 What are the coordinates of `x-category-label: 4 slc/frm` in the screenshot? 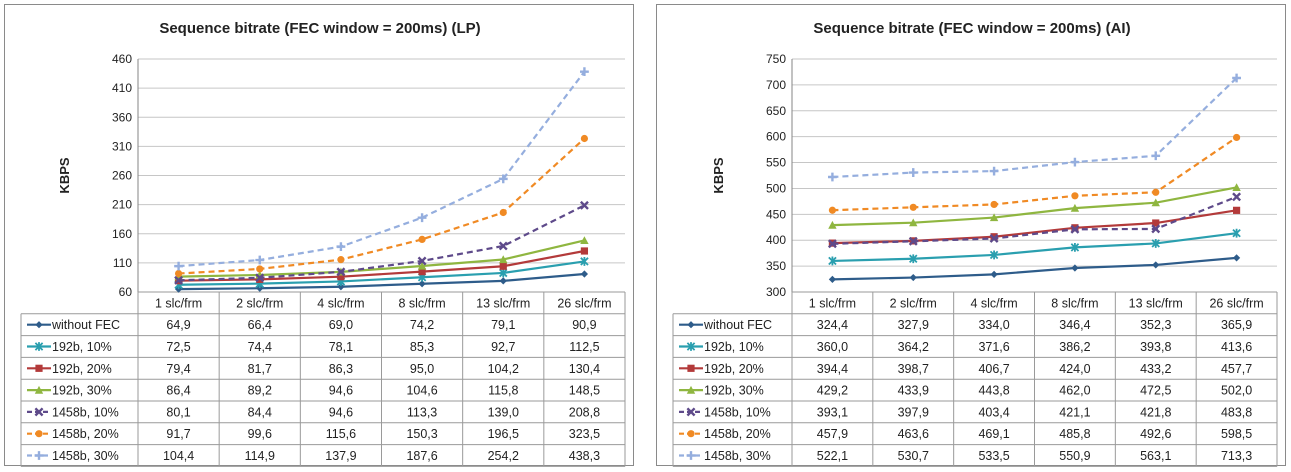 It's located at (340, 303).